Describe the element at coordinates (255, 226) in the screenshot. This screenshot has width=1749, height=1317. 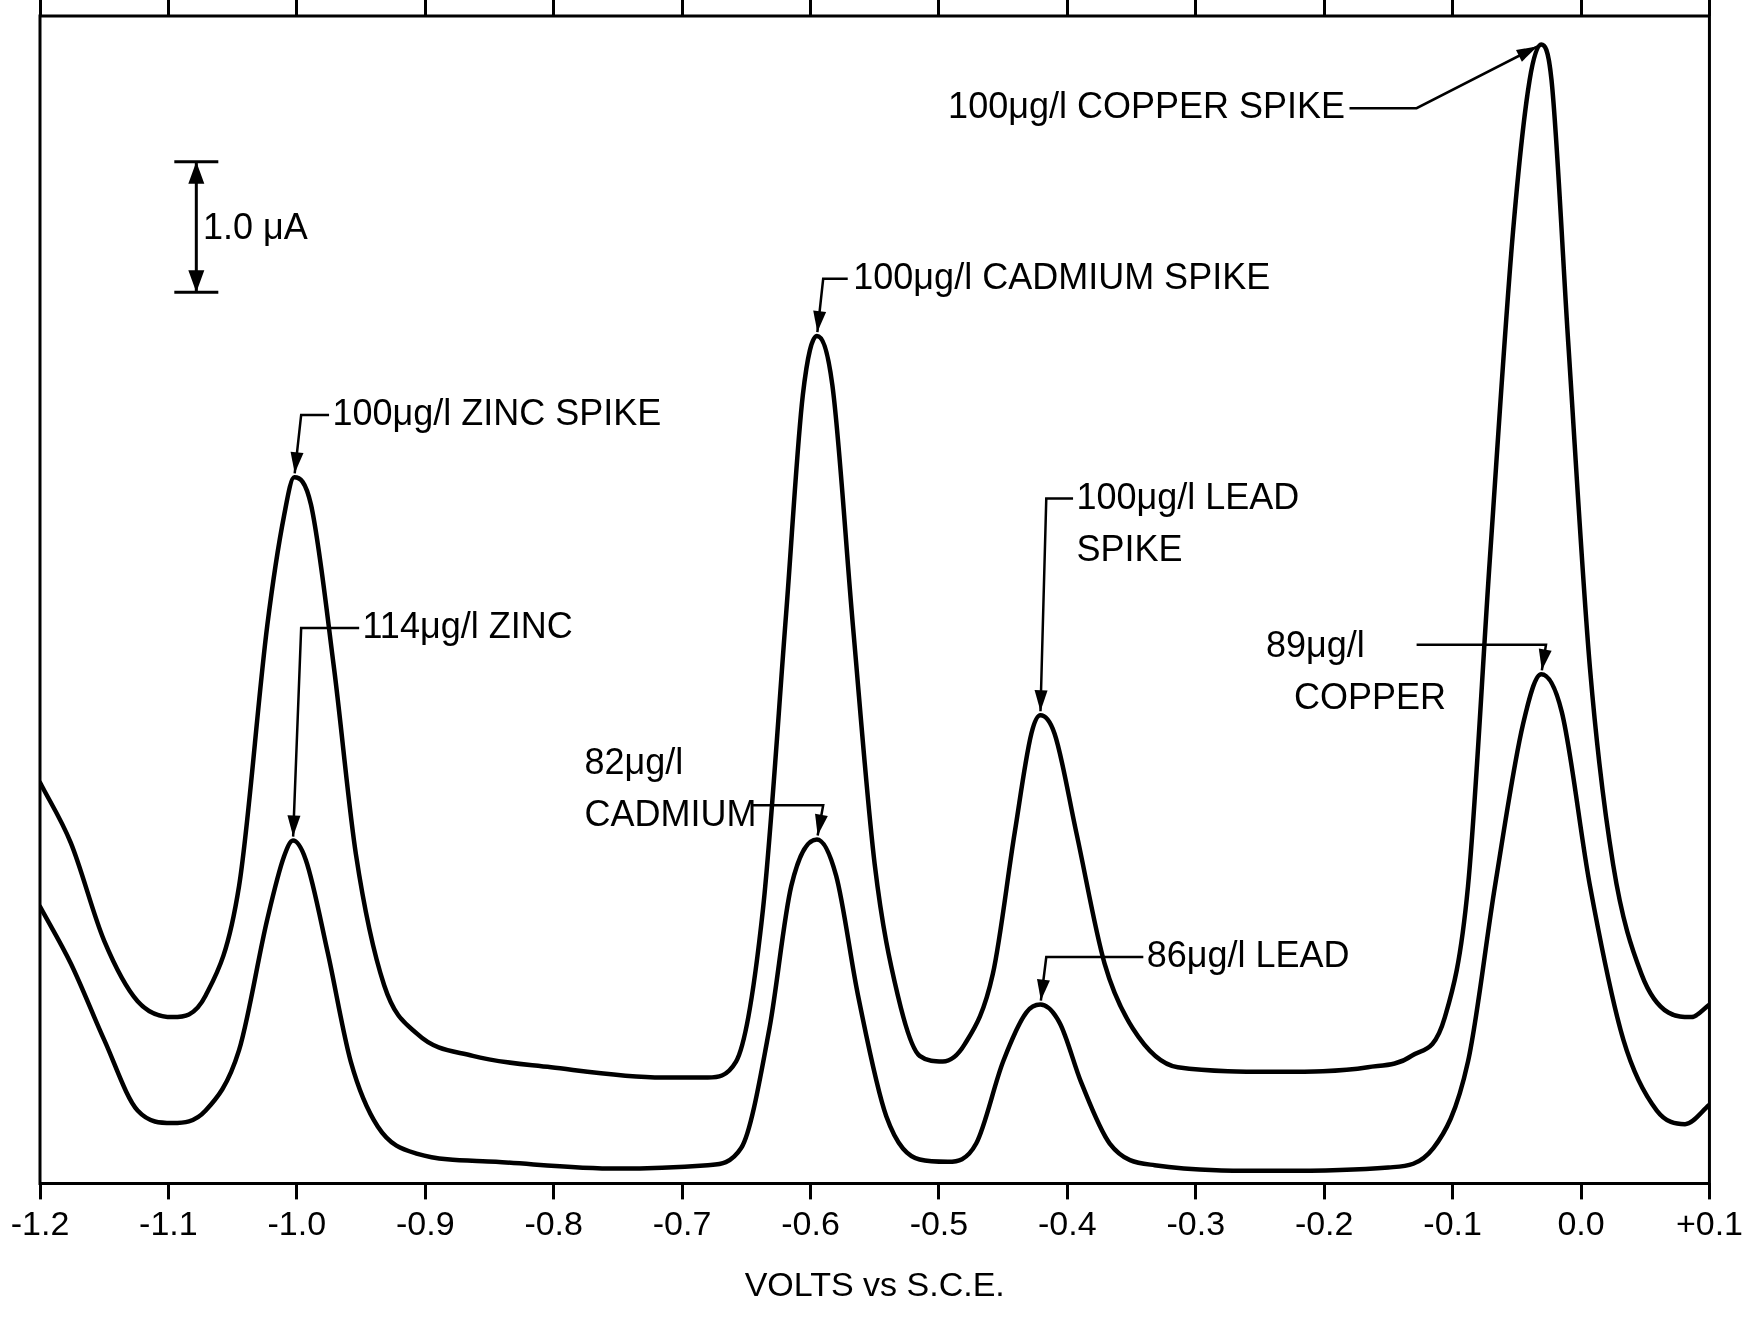
I see `annotation: 1.0 μA` at that location.